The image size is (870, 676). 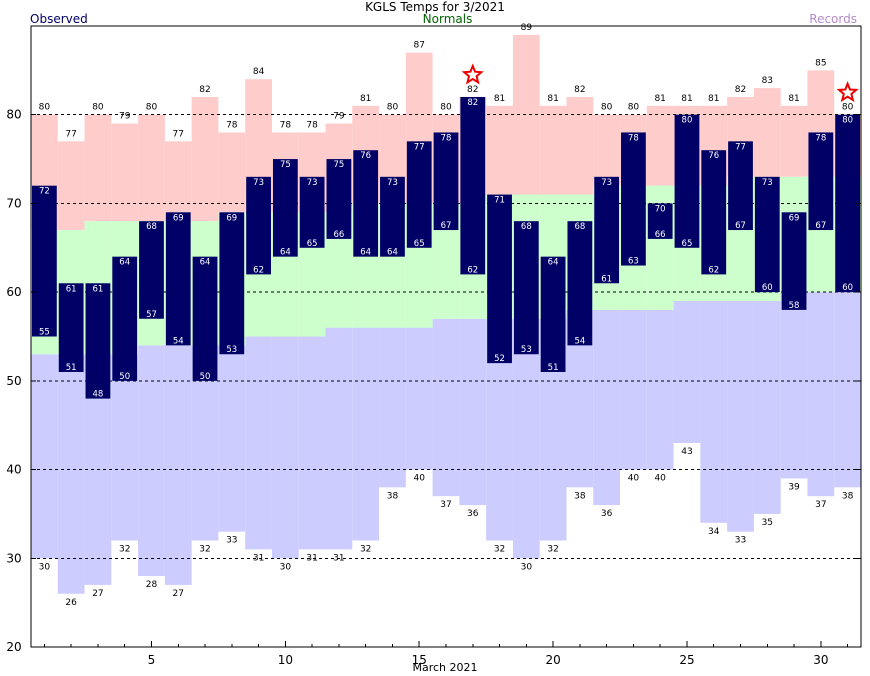 What do you see at coordinates (98, 108) in the screenshot?
I see `record-high-label-day-3: 80` at bounding box center [98, 108].